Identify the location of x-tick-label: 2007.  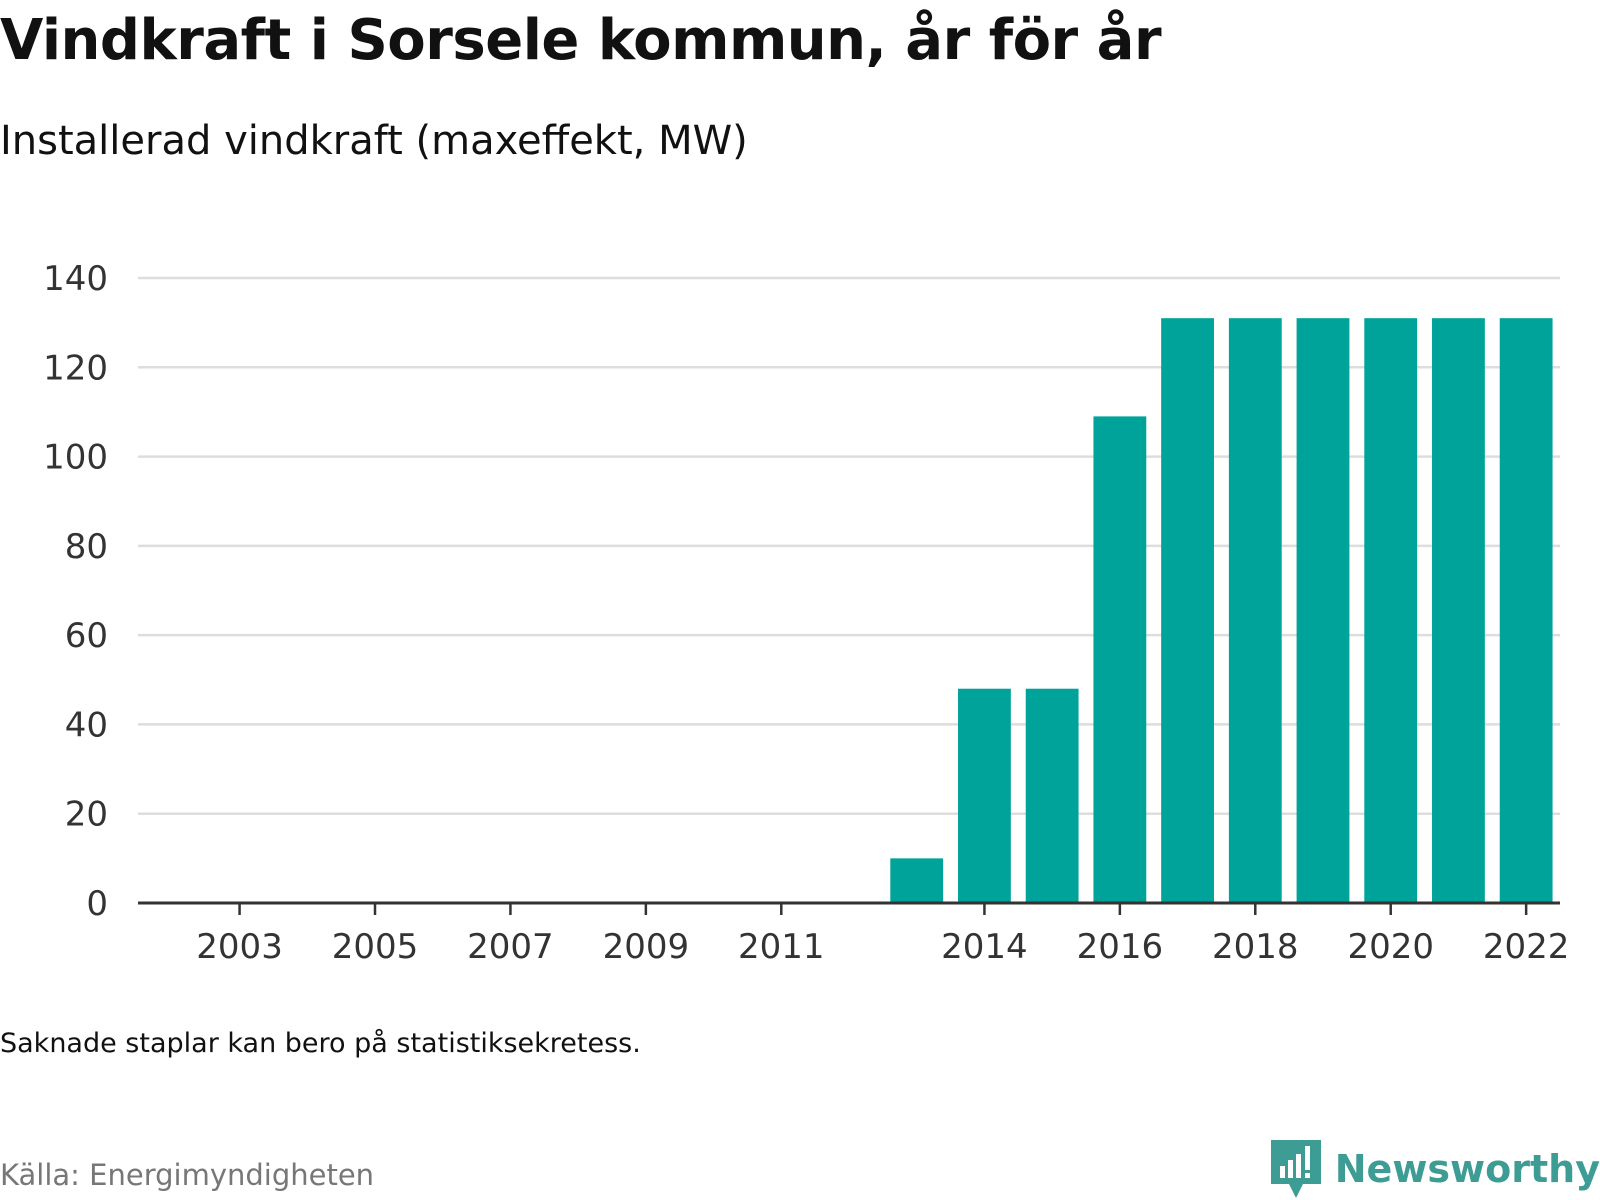
(510, 947).